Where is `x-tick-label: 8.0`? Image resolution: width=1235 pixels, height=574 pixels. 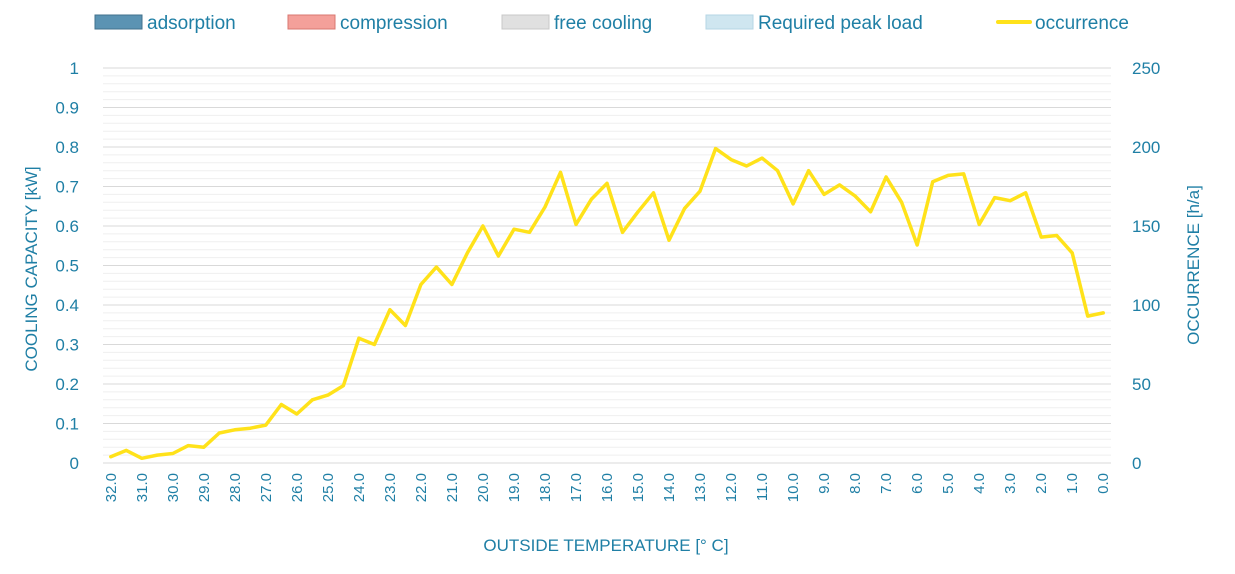 x-tick-label: 8.0 is located at coordinates (855, 483).